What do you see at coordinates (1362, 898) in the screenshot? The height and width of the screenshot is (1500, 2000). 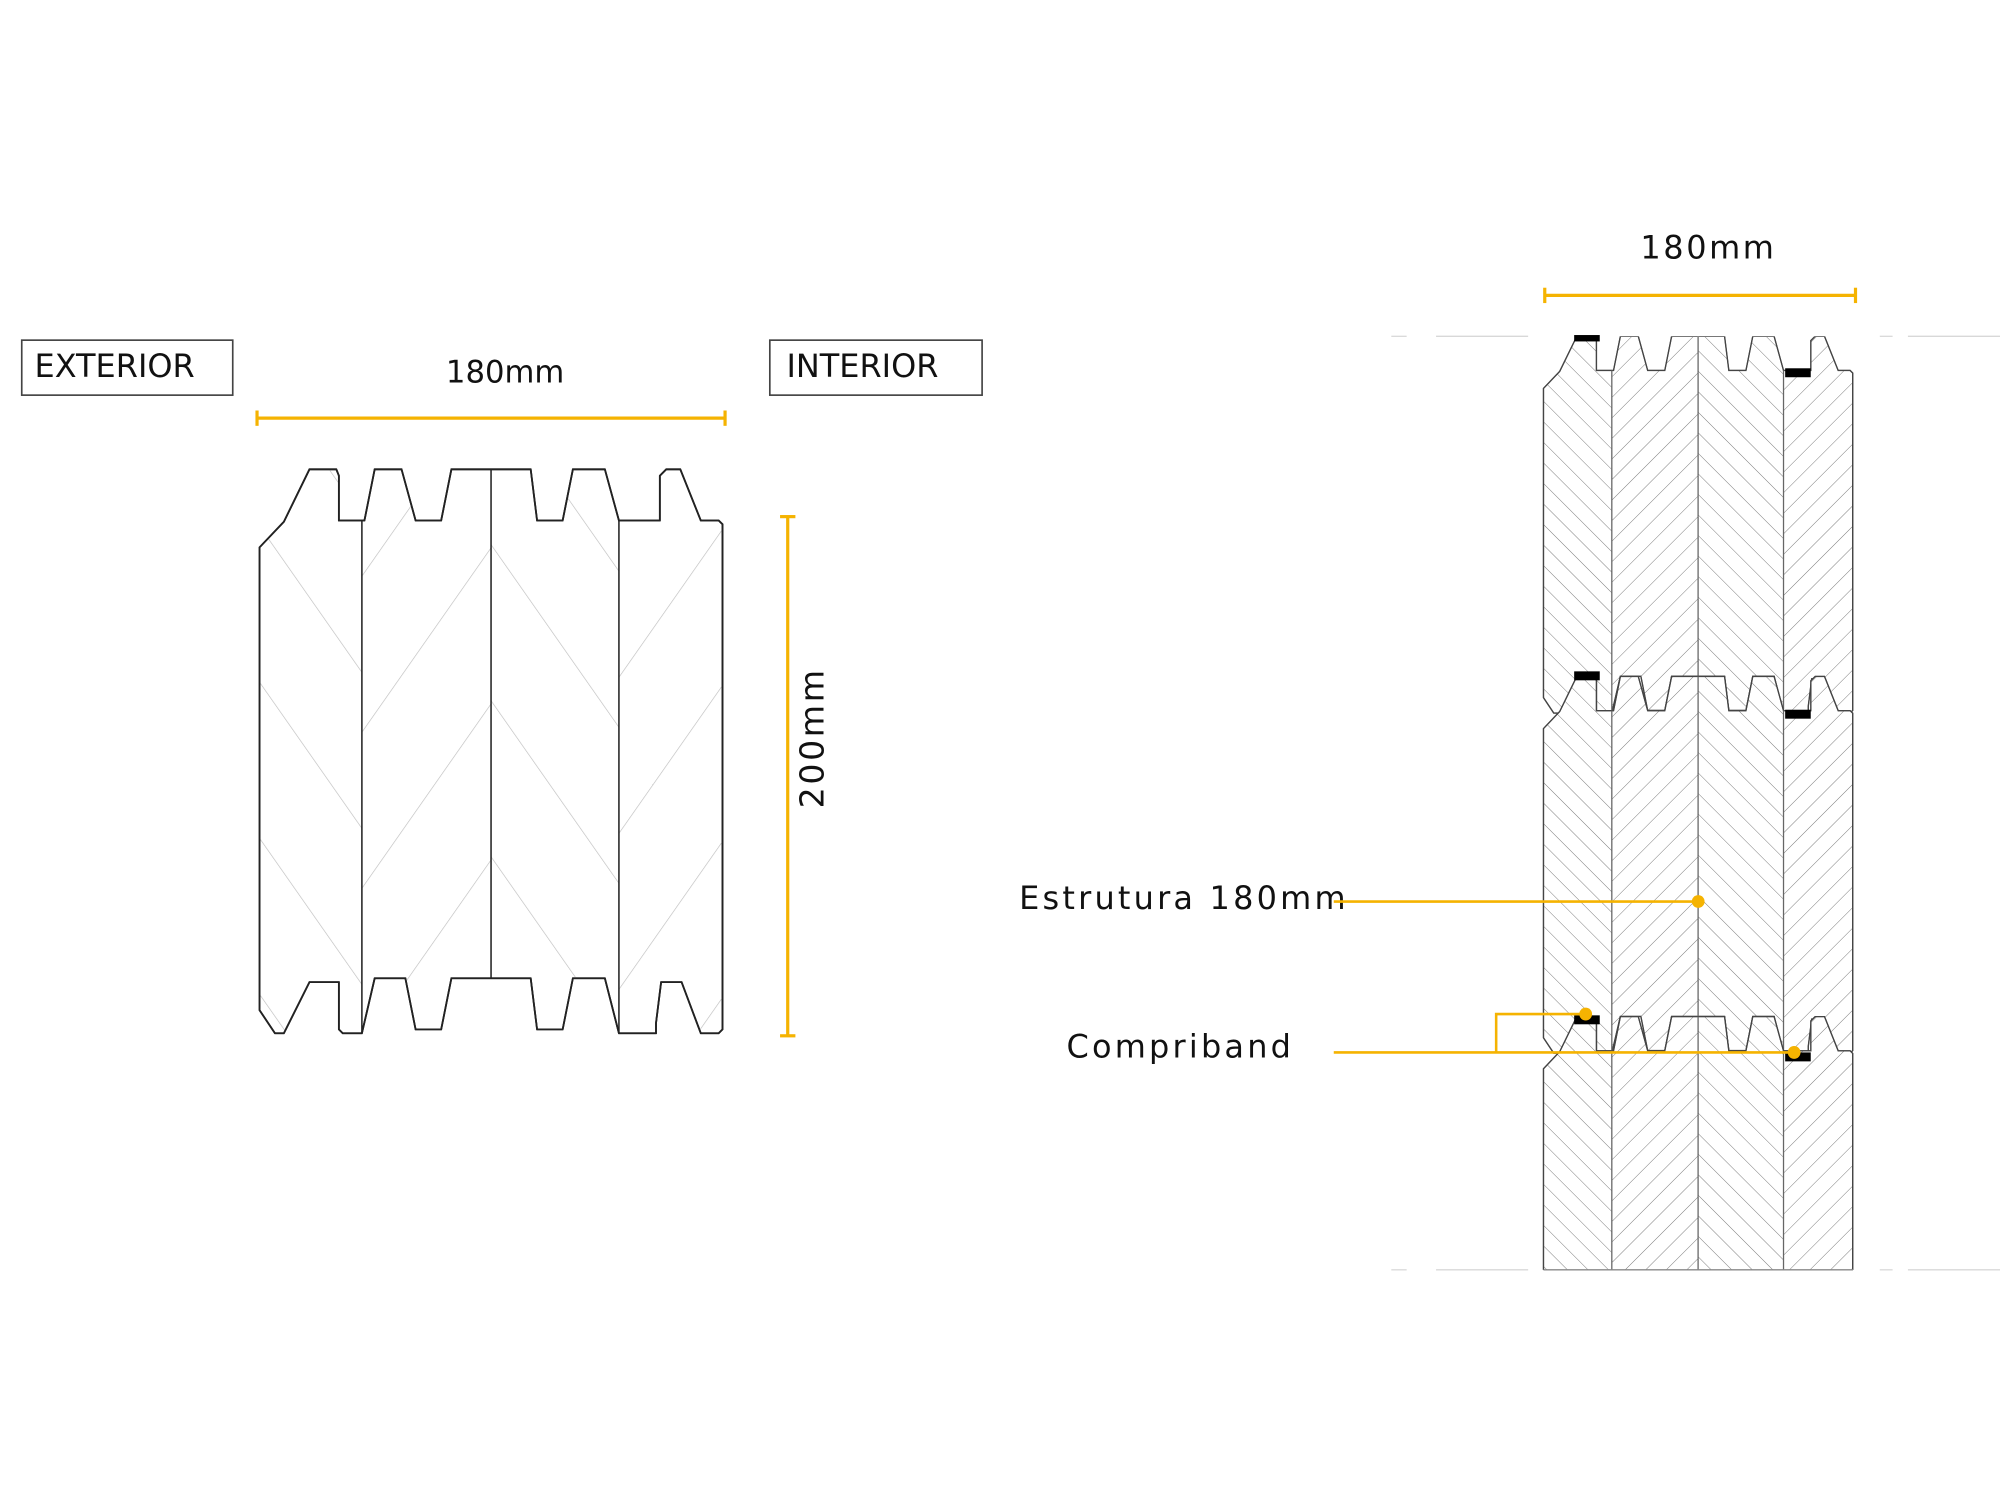 I see `callout-estrutura: Estrutura 180mm` at bounding box center [1362, 898].